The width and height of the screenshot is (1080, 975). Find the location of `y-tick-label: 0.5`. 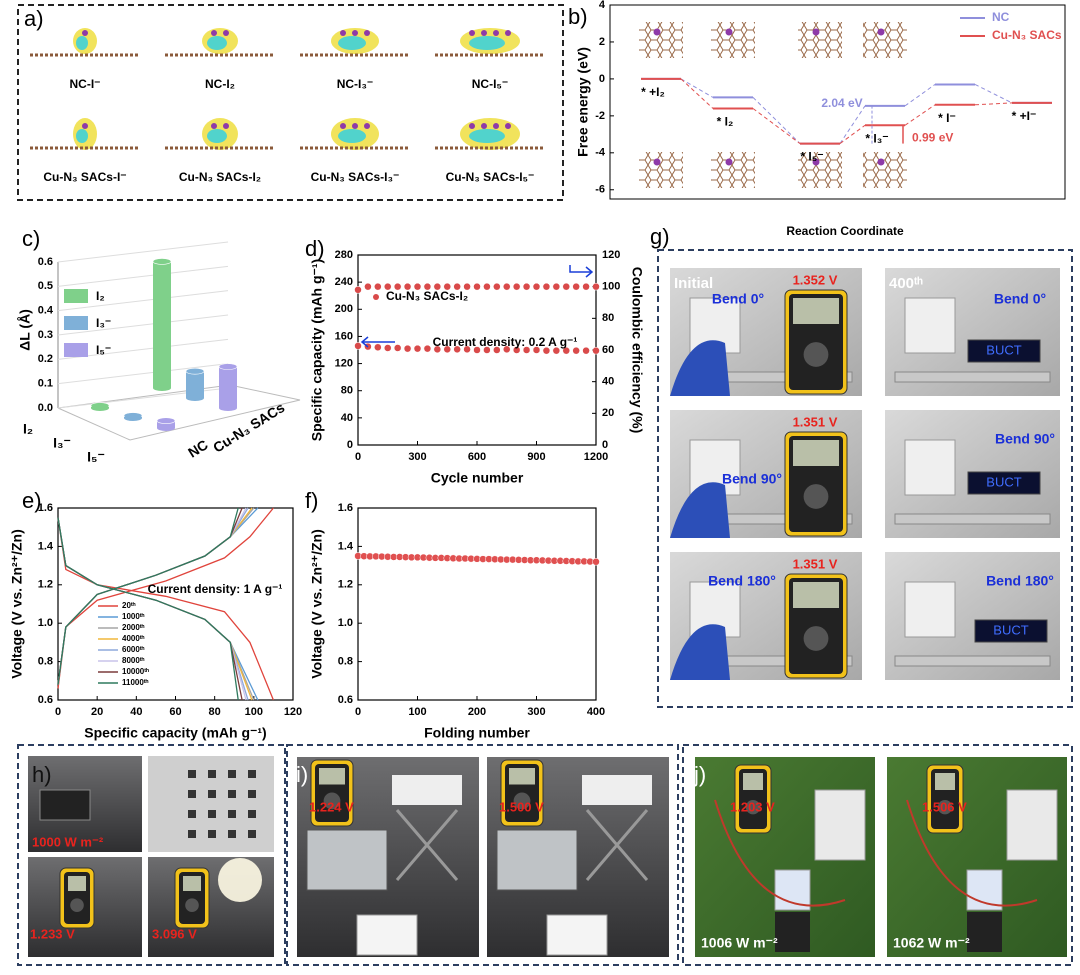

y-tick-label: 0.5 is located at coordinates (45, 286).